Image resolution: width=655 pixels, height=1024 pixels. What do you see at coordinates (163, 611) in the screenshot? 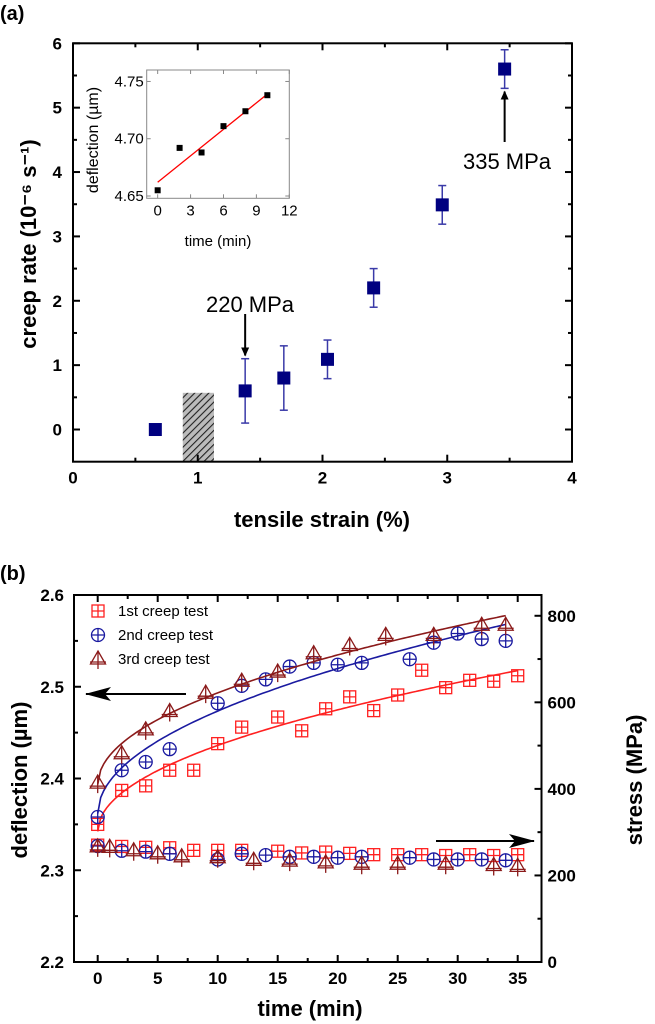
I see `legend-label: 1st creep test` at bounding box center [163, 611].